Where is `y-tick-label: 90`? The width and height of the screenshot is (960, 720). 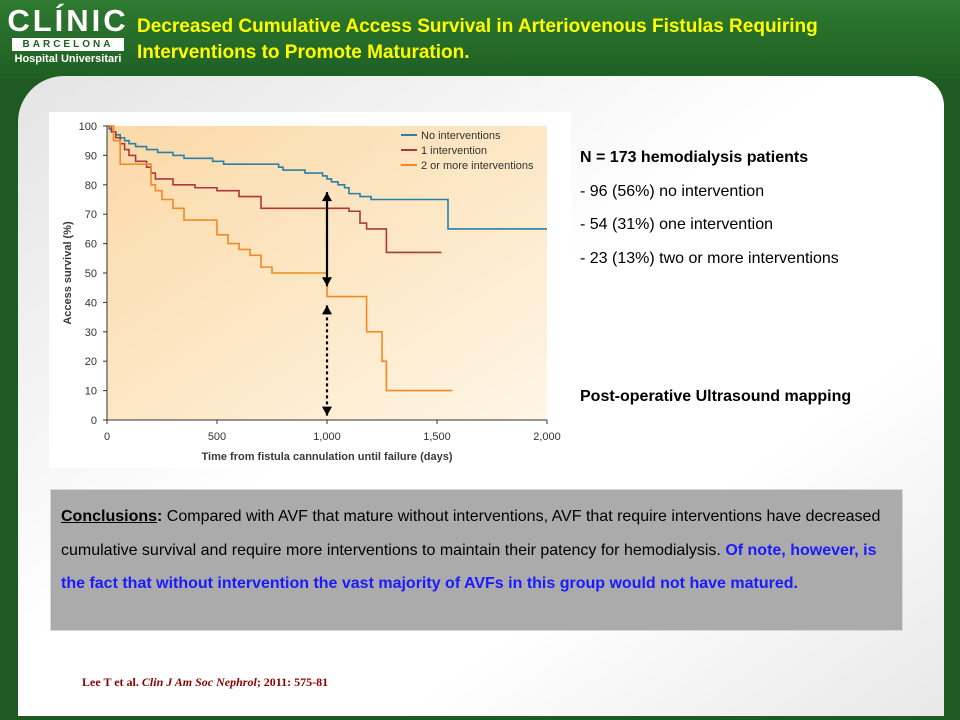
y-tick-label: 90 is located at coordinates (91, 156).